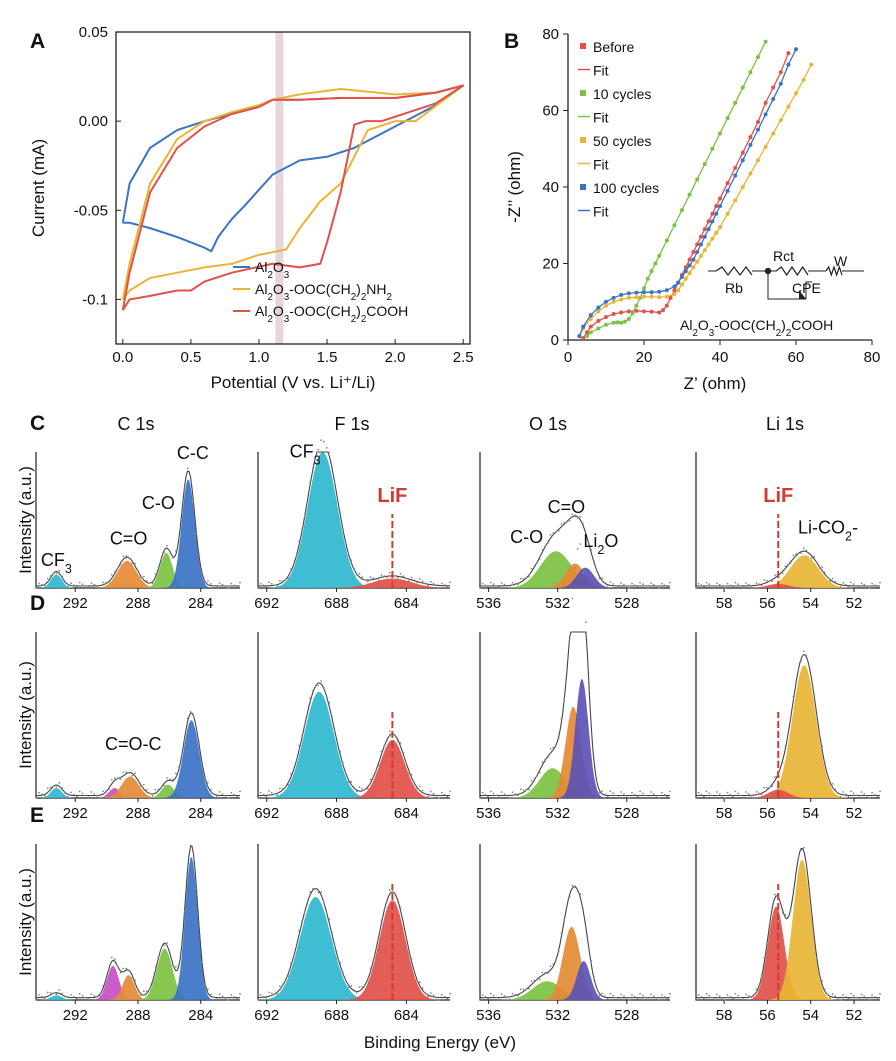  I want to click on xps-xtick-label: 536, so click(488, 813).